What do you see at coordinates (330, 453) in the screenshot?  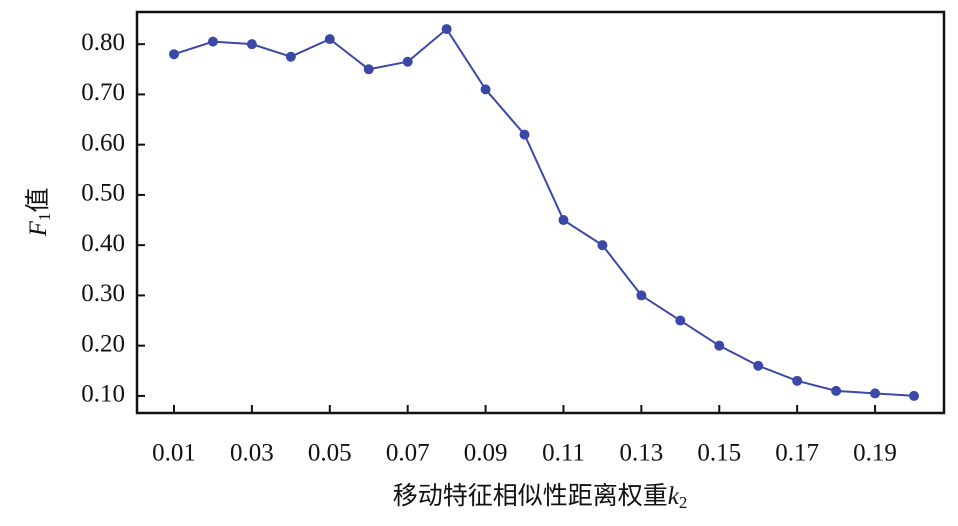 I see `x-tick-label: 0.05` at bounding box center [330, 453].